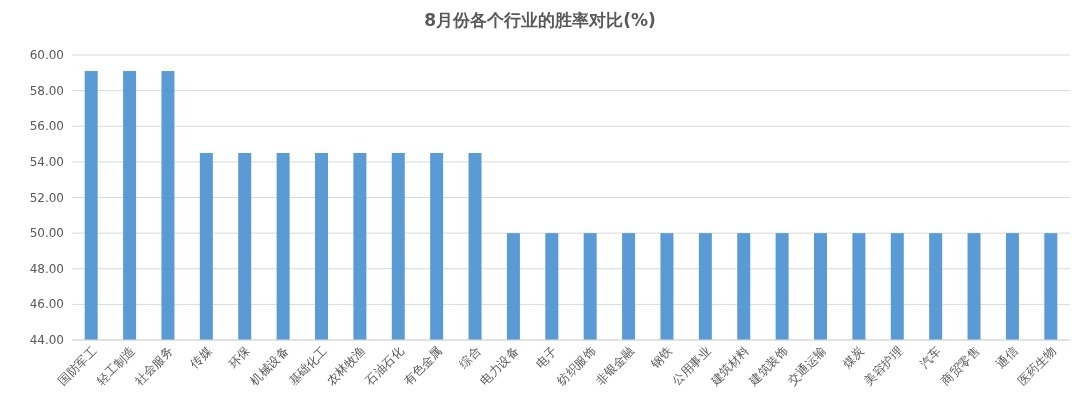  I want to click on y-tick-label: 48.00, so click(46, 268).